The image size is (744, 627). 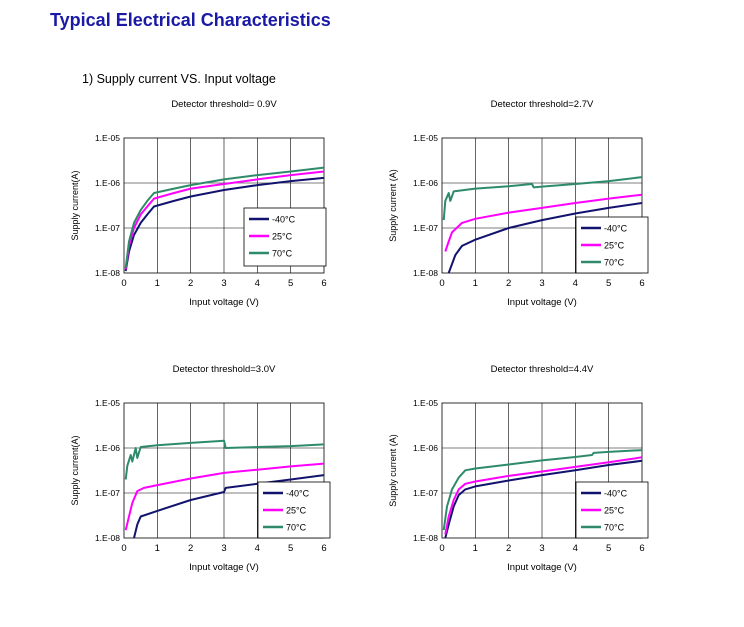 I want to click on page-title: Typical Electrical Characteristics, so click(x=190, y=20).